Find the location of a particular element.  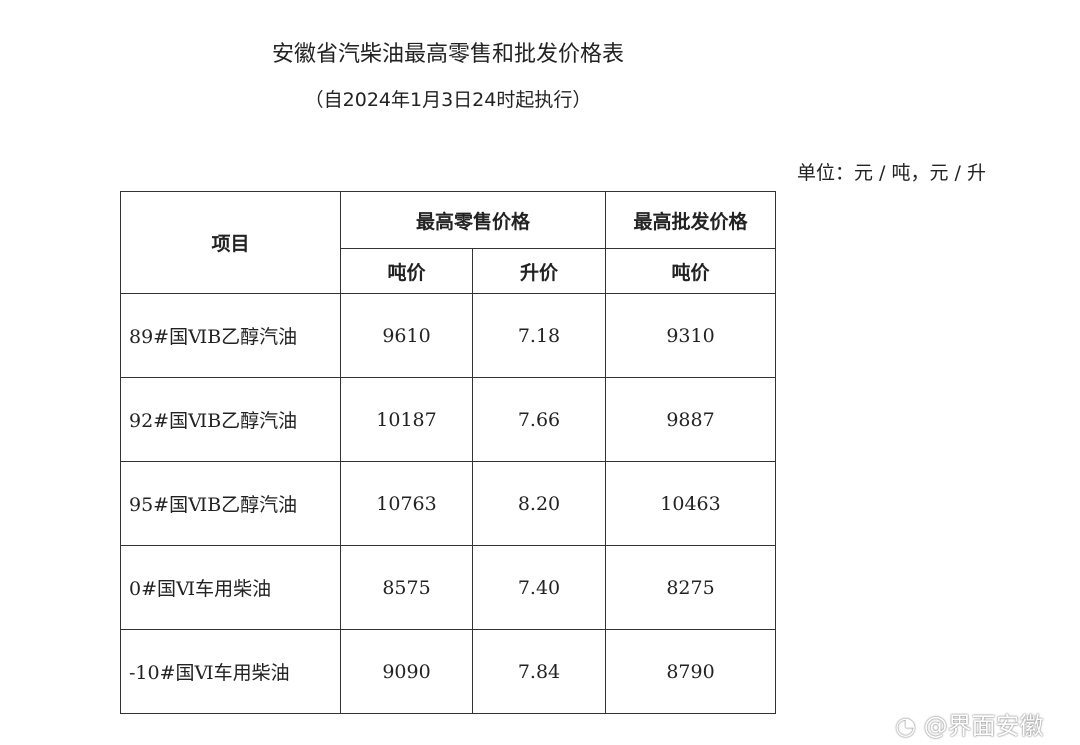

cell-wholesale-ton: 9310 is located at coordinates (690, 335).